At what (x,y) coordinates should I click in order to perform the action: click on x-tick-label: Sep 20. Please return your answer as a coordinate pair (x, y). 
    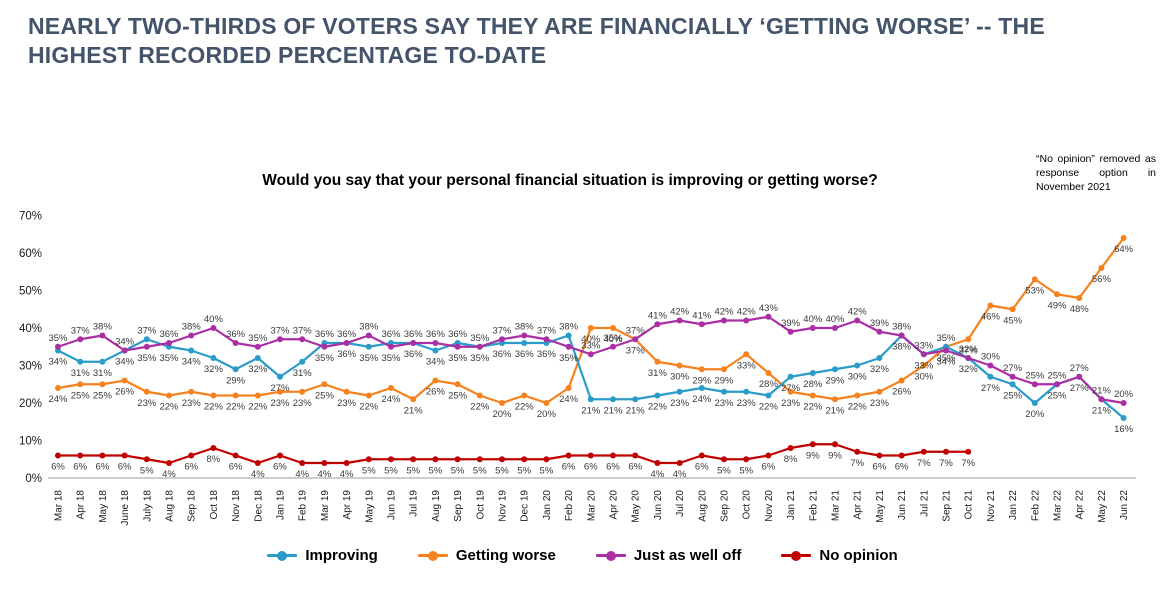
    Looking at the image, I should click on (725, 506).